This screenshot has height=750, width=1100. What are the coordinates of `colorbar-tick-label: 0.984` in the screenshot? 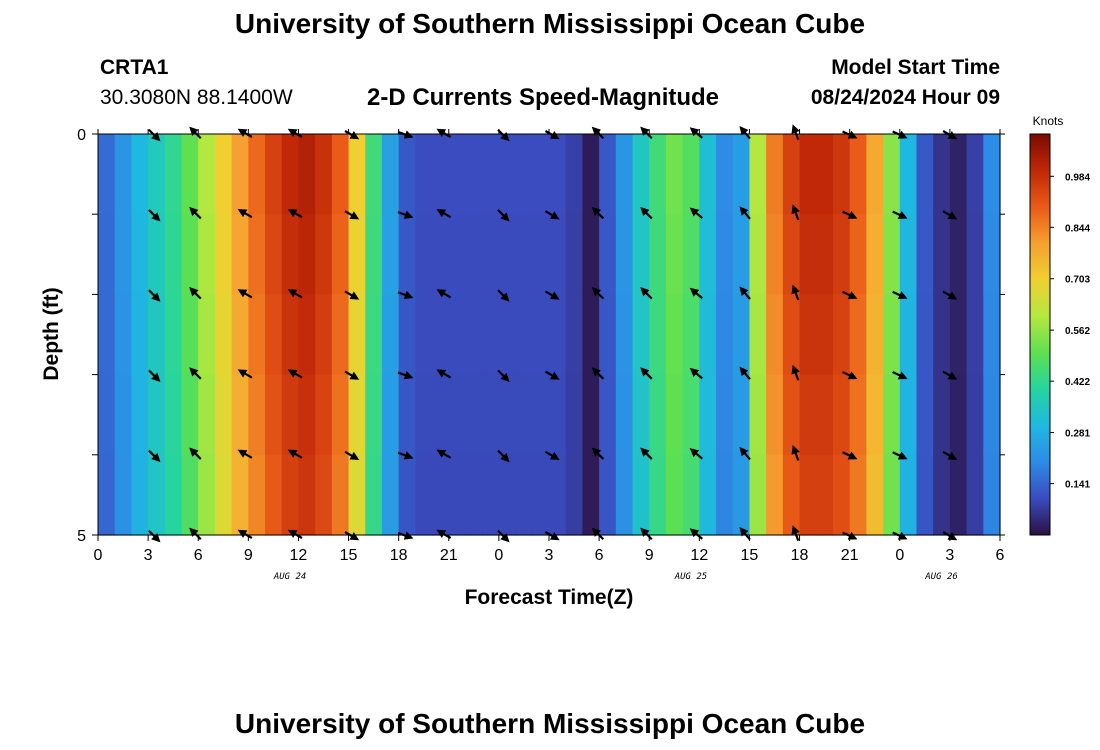 It's located at (1077, 177).